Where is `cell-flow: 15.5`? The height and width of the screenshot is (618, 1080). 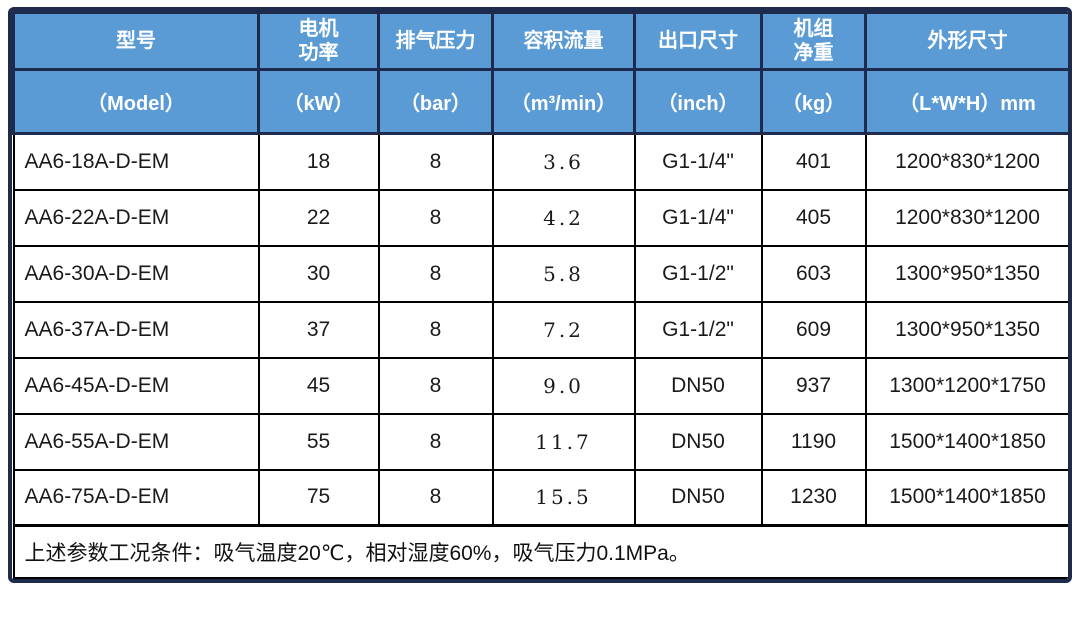
cell-flow: 15.5 is located at coordinates (563, 497).